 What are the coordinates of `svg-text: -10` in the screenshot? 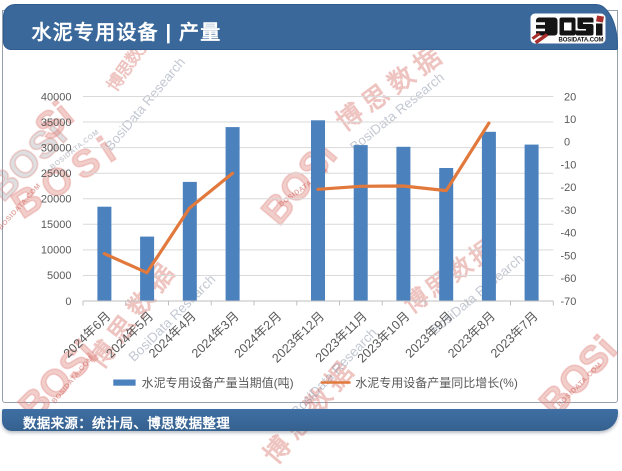 It's located at (569, 166).